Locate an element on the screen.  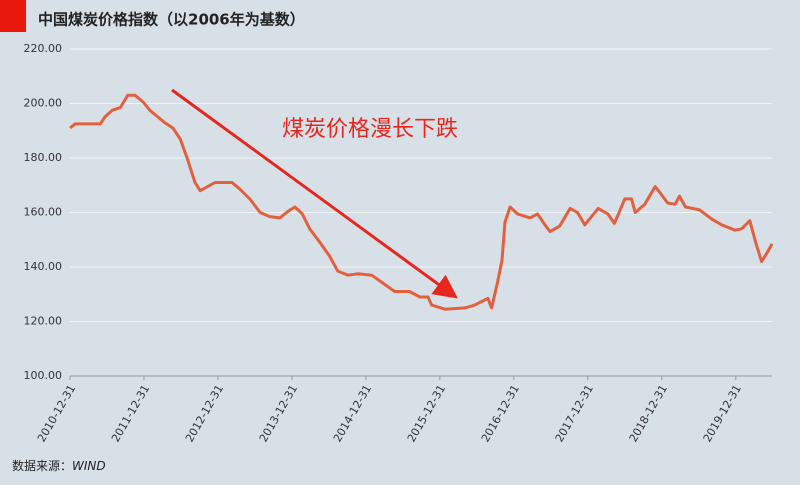
x-tick-label: 2012-12-31 is located at coordinates (204, 414).